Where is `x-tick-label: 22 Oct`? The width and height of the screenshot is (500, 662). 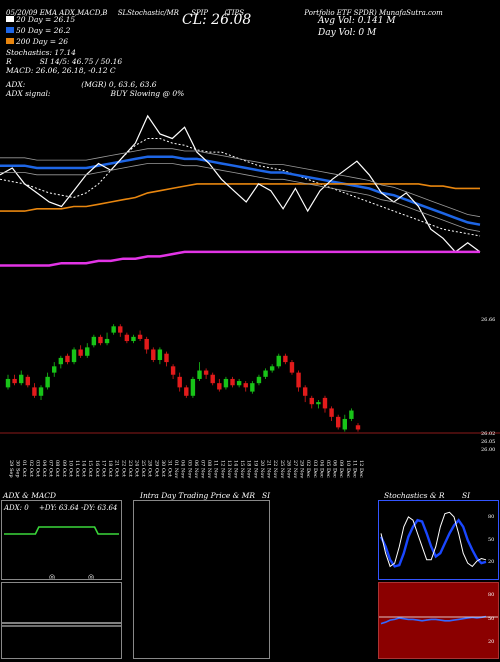
x-tick-label: 22 Oct is located at coordinates (123, 468).